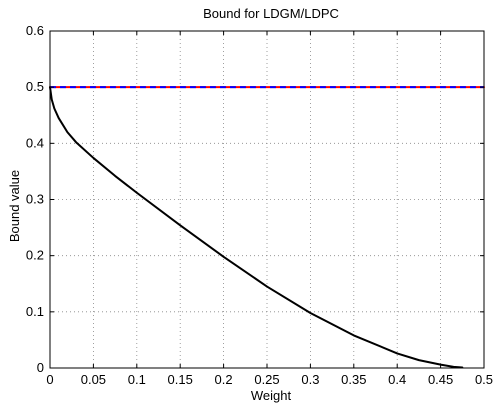 The width and height of the screenshot is (493, 405). I want to click on y-tick-label: 0.6, so click(35, 30).